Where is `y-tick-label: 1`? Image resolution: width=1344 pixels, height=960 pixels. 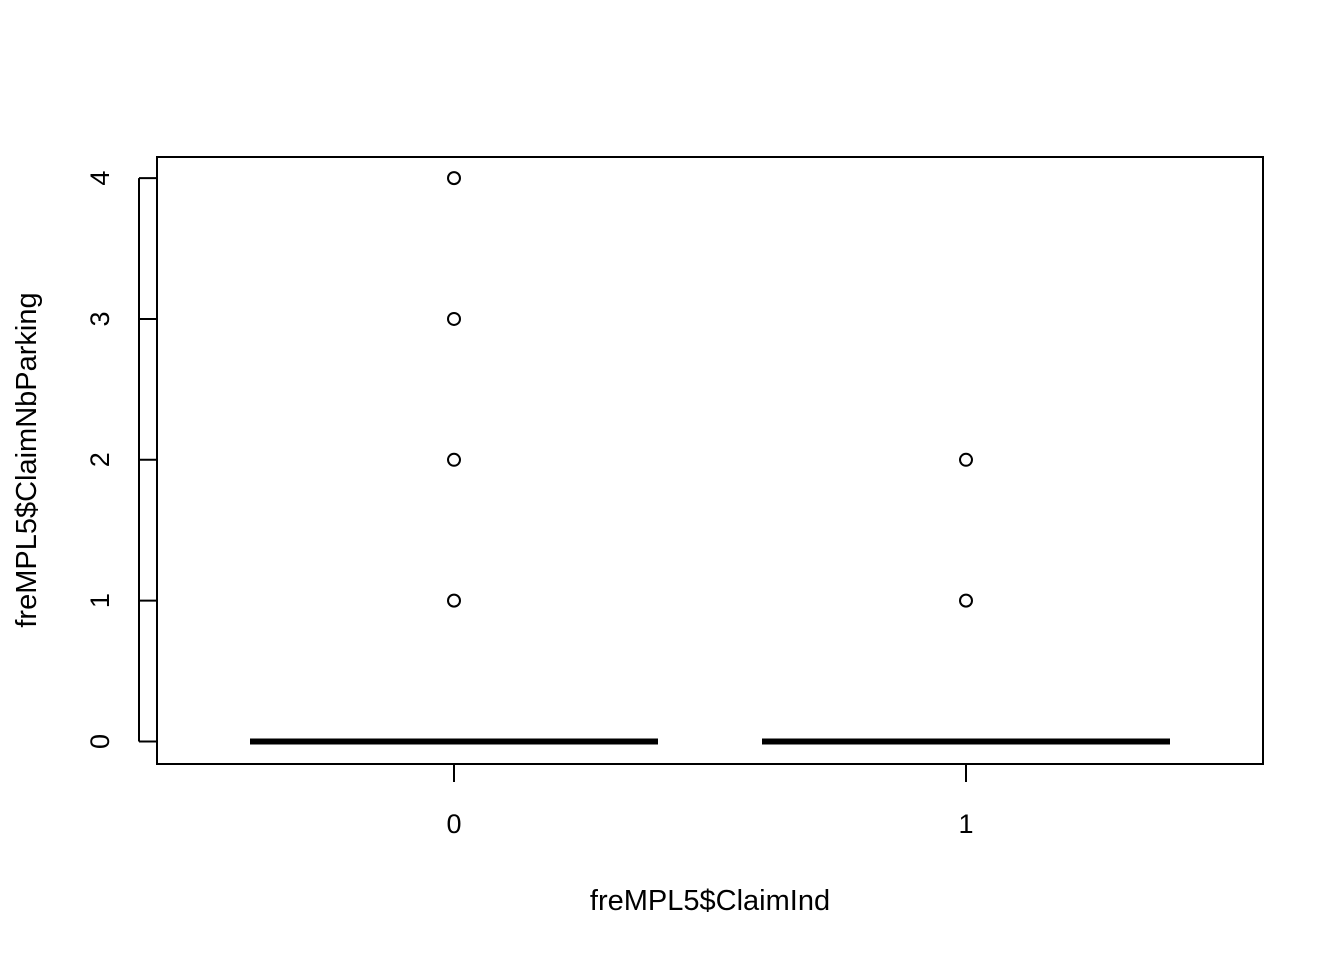 y-tick-label: 1 is located at coordinates (100, 600).